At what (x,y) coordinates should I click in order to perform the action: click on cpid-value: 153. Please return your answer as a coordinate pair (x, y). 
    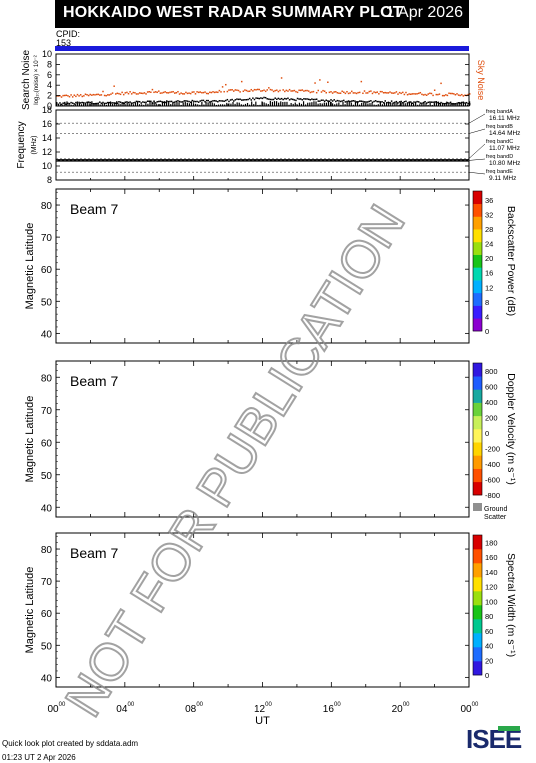
    Looking at the image, I should click on (64, 43).